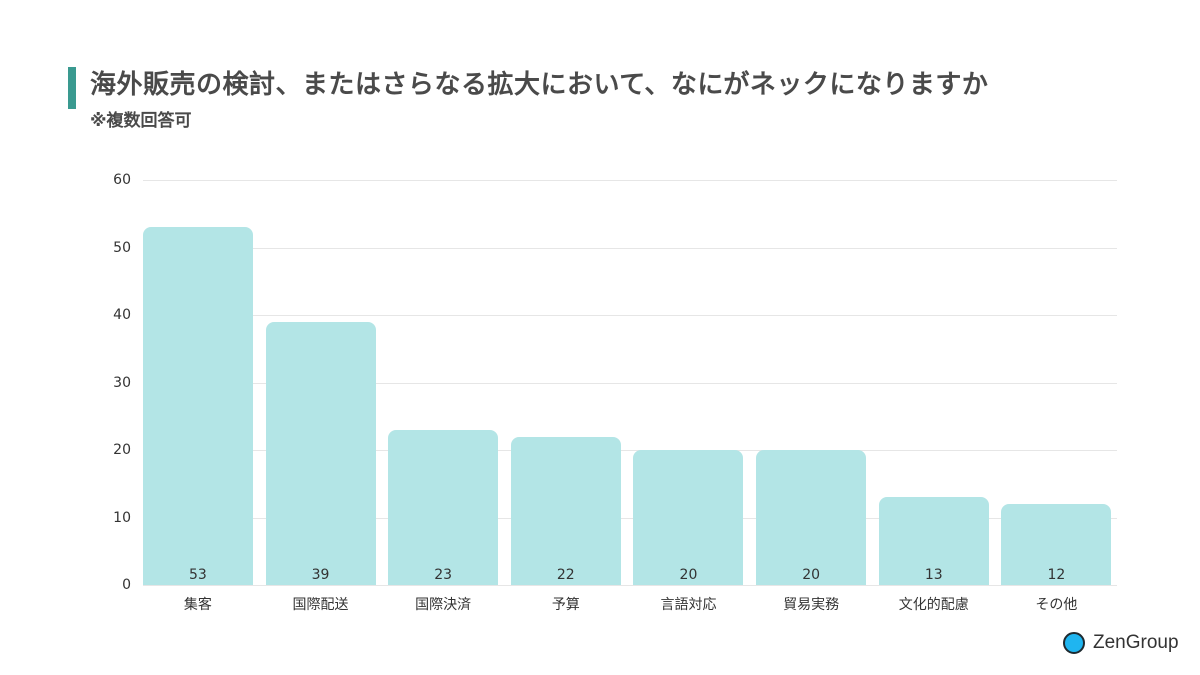 This screenshot has width=1200, height=675. Describe the element at coordinates (933, 575) in the screenshot. I see `bar-value-label: 13` at that location.